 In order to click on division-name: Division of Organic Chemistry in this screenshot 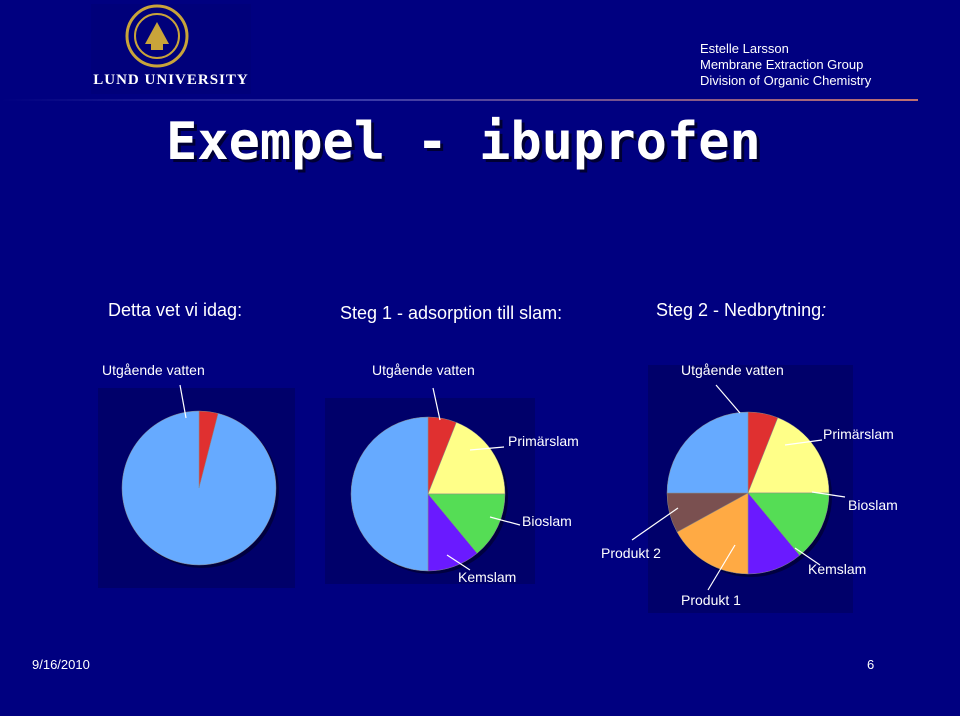, I will do `click(786, 80)`.